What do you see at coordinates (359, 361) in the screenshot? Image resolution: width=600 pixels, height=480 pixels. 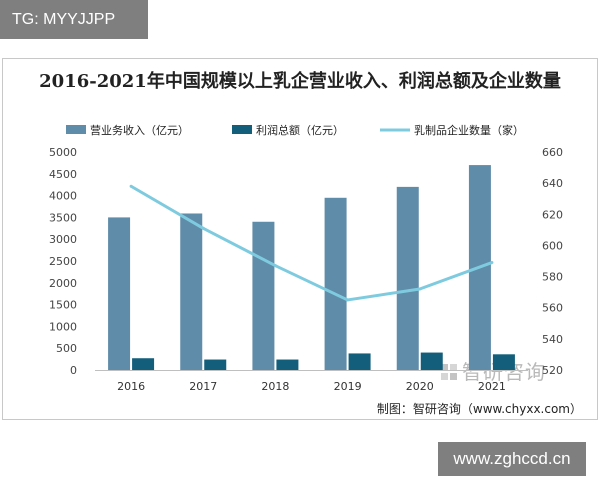 I see `bar-profit-2019` at bounding box center [359, 361].